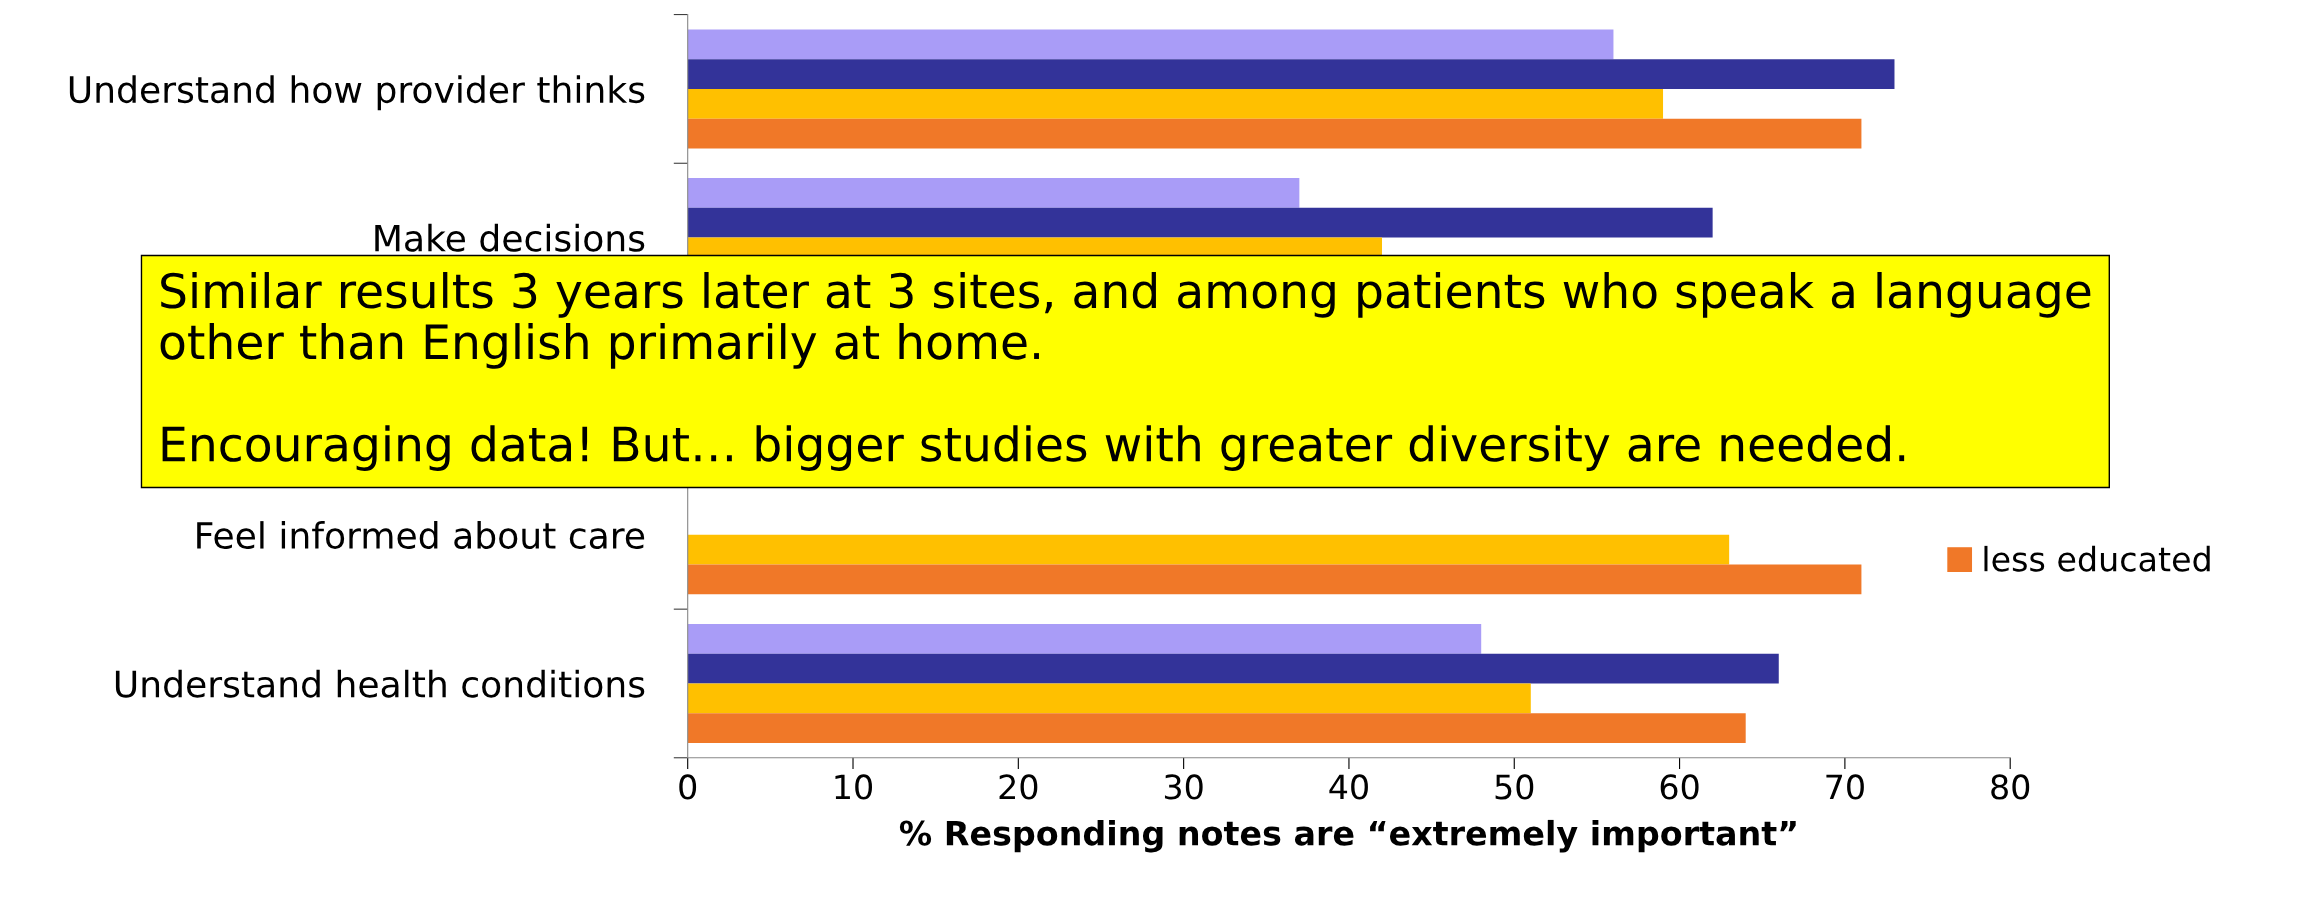  What do you see at coordinates (421, 535) in the screenshot?
I see `y-tick-label: Feel informed about care` at bounding box center [421, 535].